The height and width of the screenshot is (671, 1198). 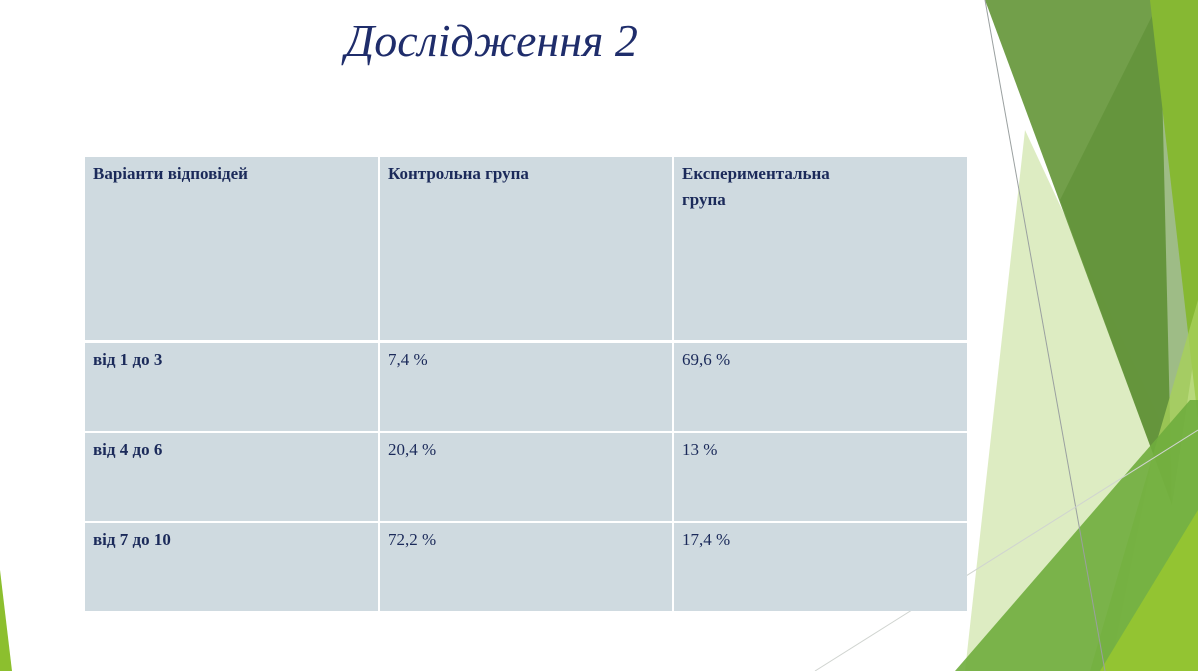 What do you see at coordinates (820, 567) in the screenshot?
I see `table-cell: 17,4 %` at bounding box center [820, 567].